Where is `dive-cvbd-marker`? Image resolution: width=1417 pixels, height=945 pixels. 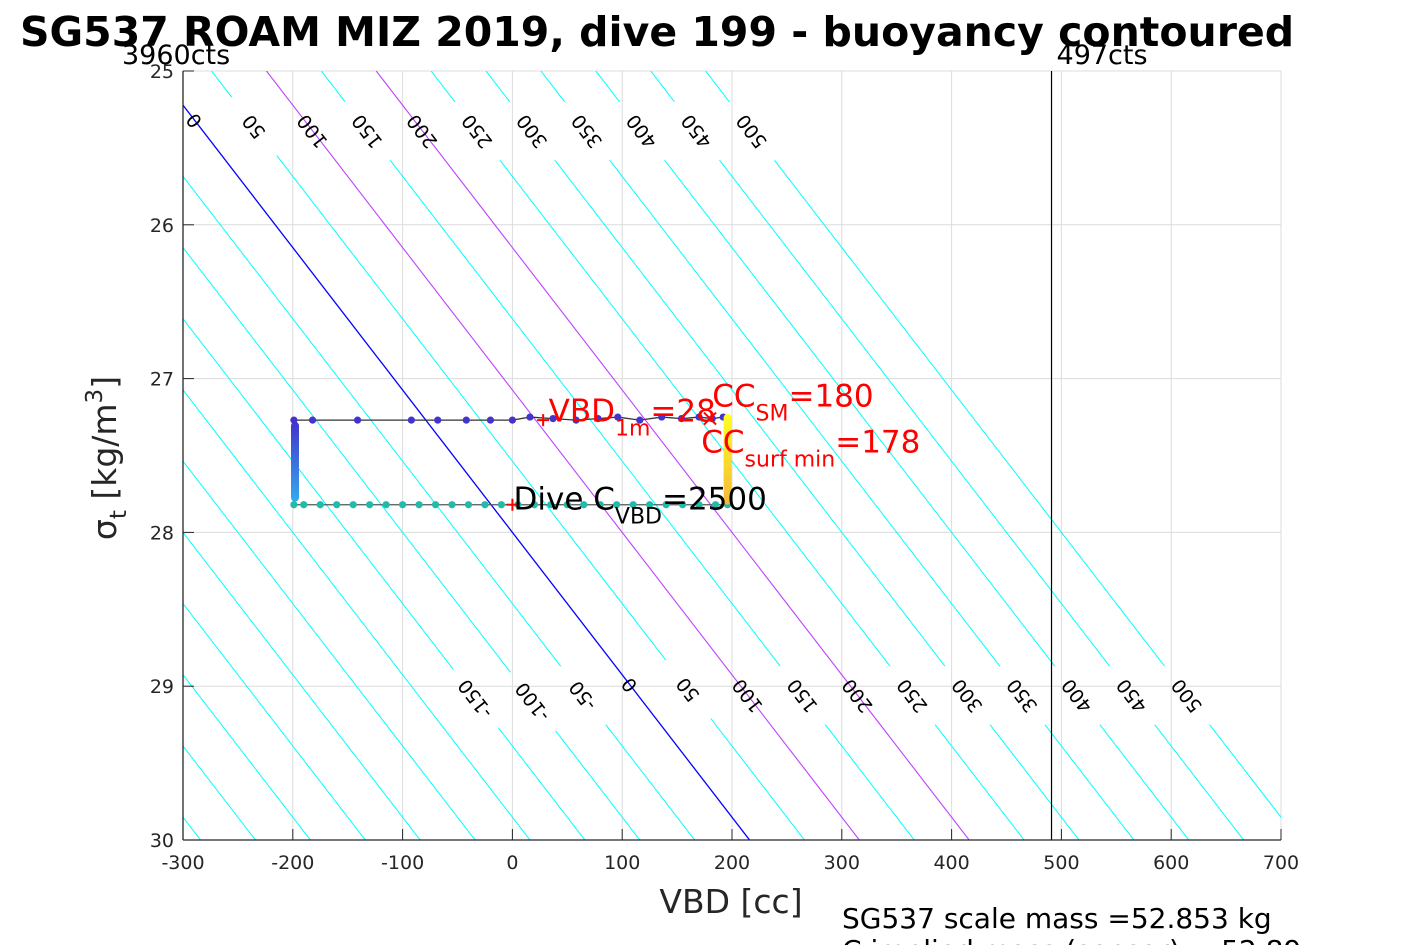
dive-cvbd-marker is located at coordinates (512, 504).